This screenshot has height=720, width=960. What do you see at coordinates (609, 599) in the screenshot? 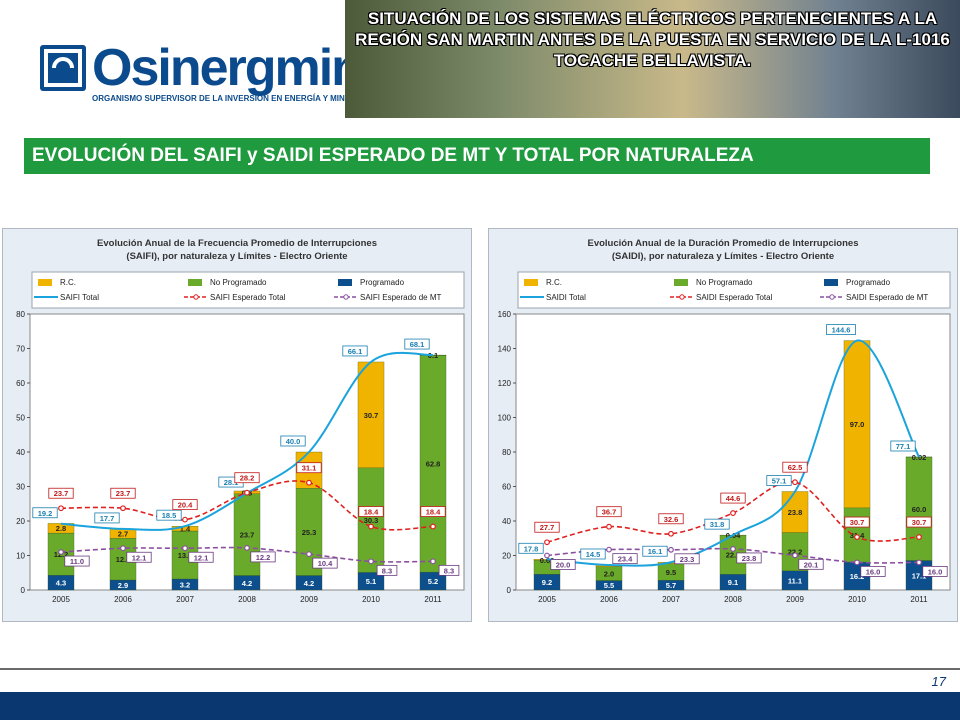
I see `x-tick-label: 2006` at bounding box center [609, 599].